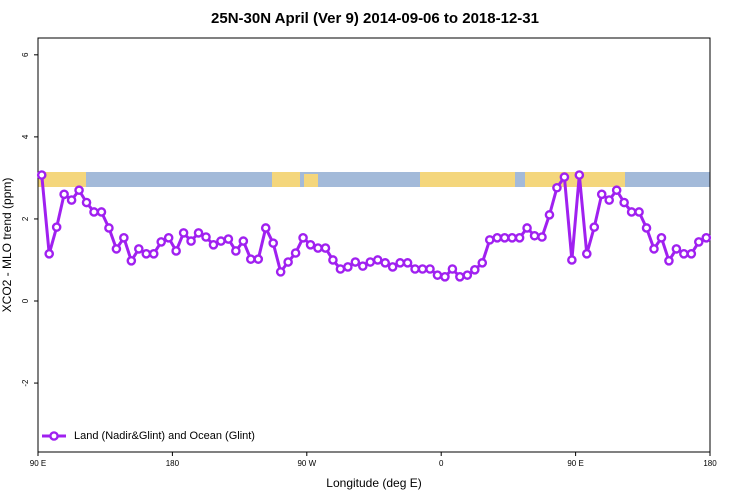  Describe the element at coordinates (373, 483) in the screenshot. I see `x-axis-label: Longitude (deg E)` at that location.